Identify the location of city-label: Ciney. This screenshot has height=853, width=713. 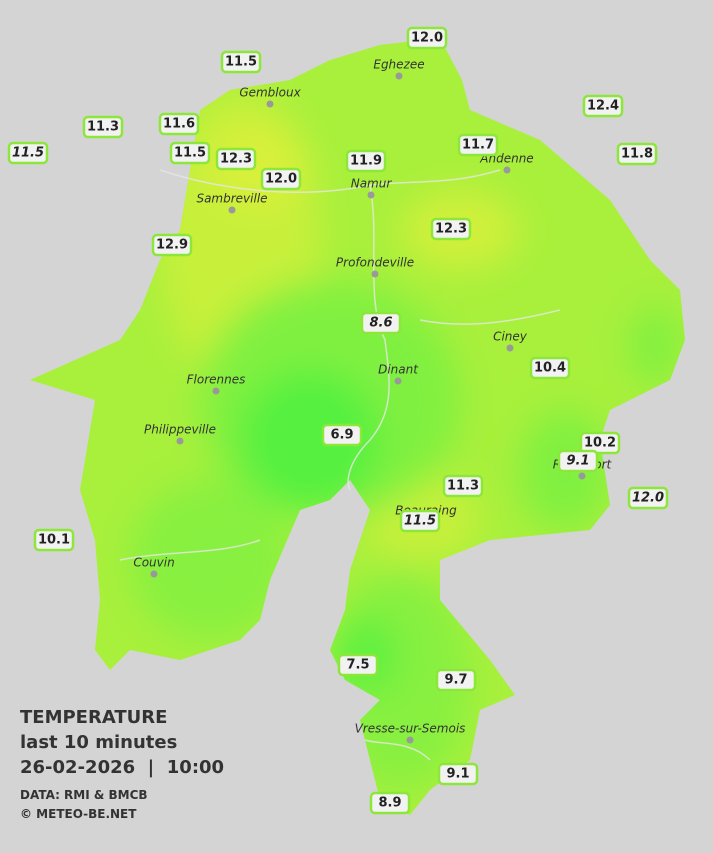
(510, 337).